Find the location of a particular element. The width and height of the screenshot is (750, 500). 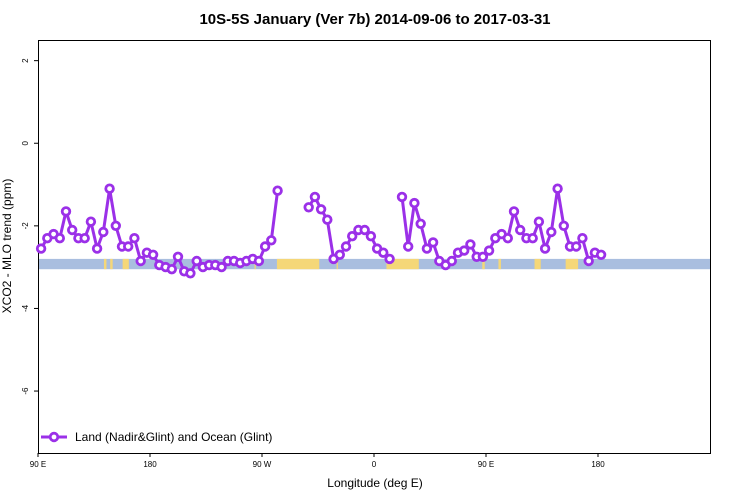

series-line is located at coordinates (501, 227).